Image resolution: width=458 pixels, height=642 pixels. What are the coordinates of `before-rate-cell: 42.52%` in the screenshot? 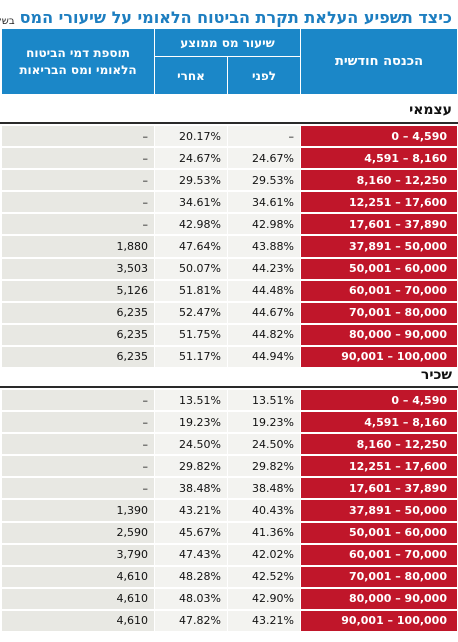 It's located at (264, 576).